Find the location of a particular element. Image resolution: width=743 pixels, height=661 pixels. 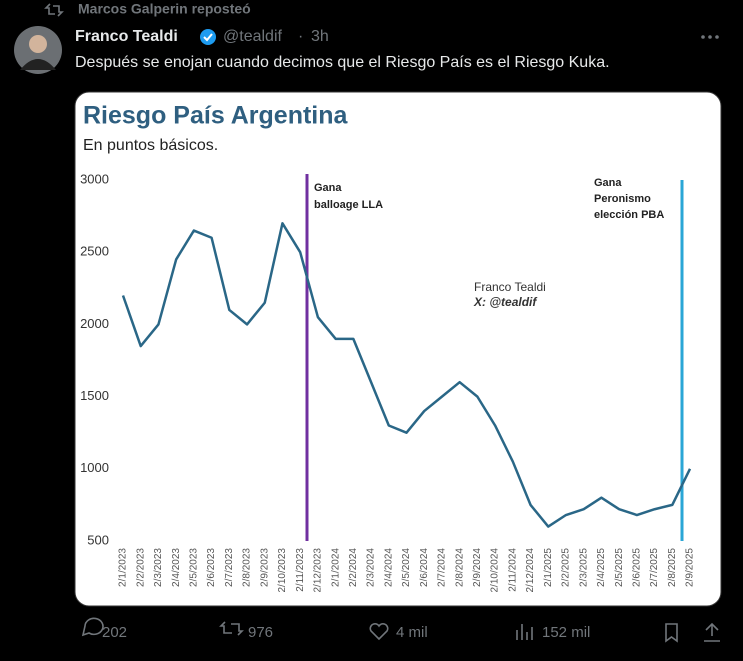

chart-title: Riesgo País Argentina is located at coordinates (216, 116).